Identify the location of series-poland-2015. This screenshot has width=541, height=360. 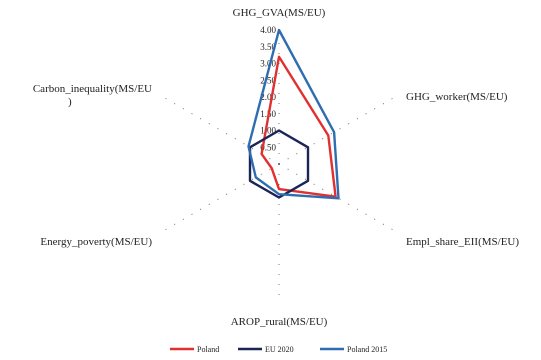
(293, 114).